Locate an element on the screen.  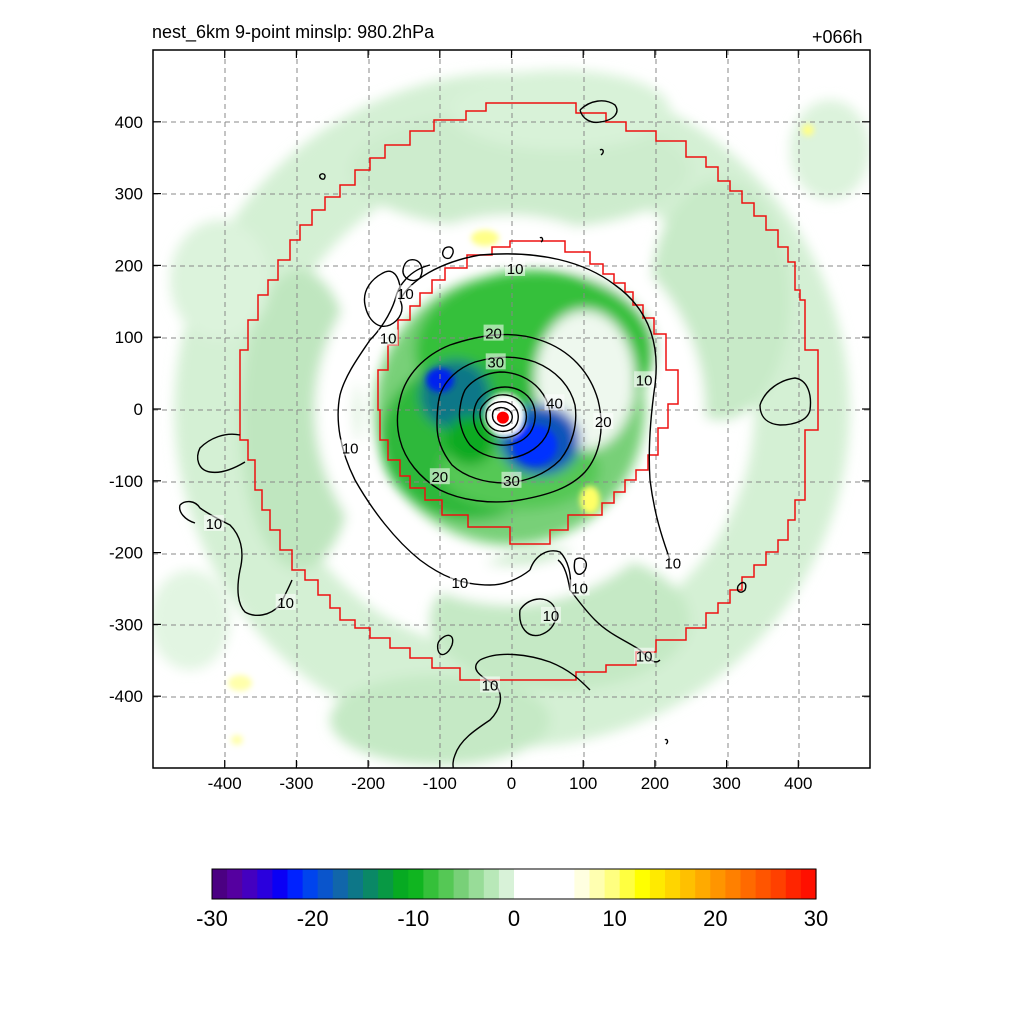
x-tick-label: 0 is located at coordinates (511, 783).